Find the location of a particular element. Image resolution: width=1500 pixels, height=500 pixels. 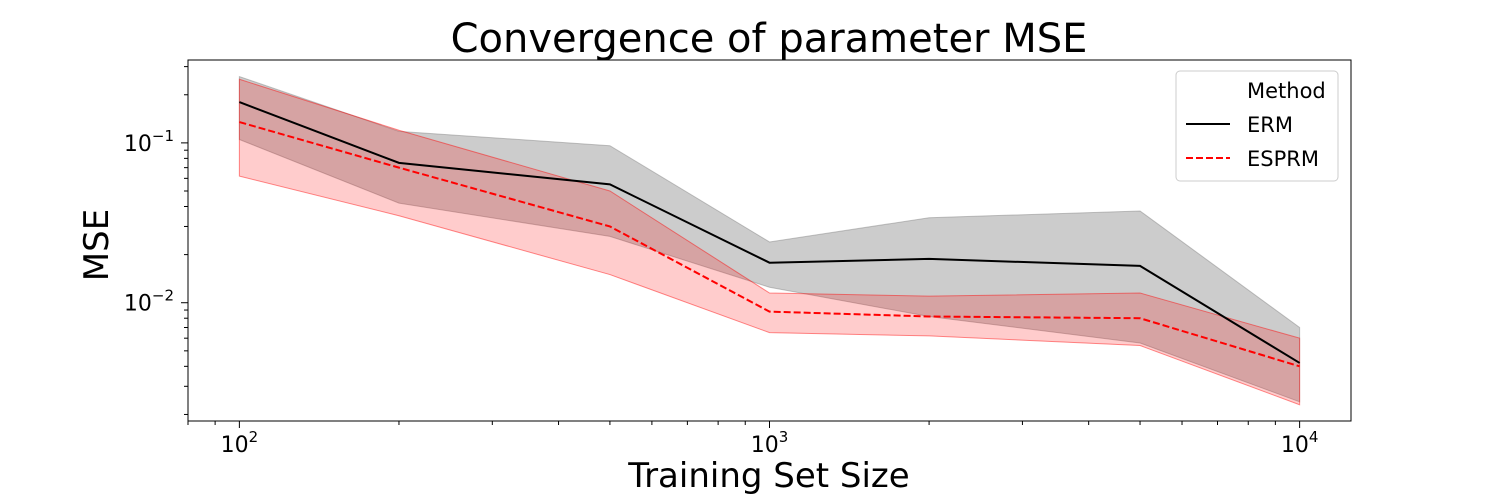

y-axis: 10⁻¹ 10⁻² is located at coordinates (156, 240).